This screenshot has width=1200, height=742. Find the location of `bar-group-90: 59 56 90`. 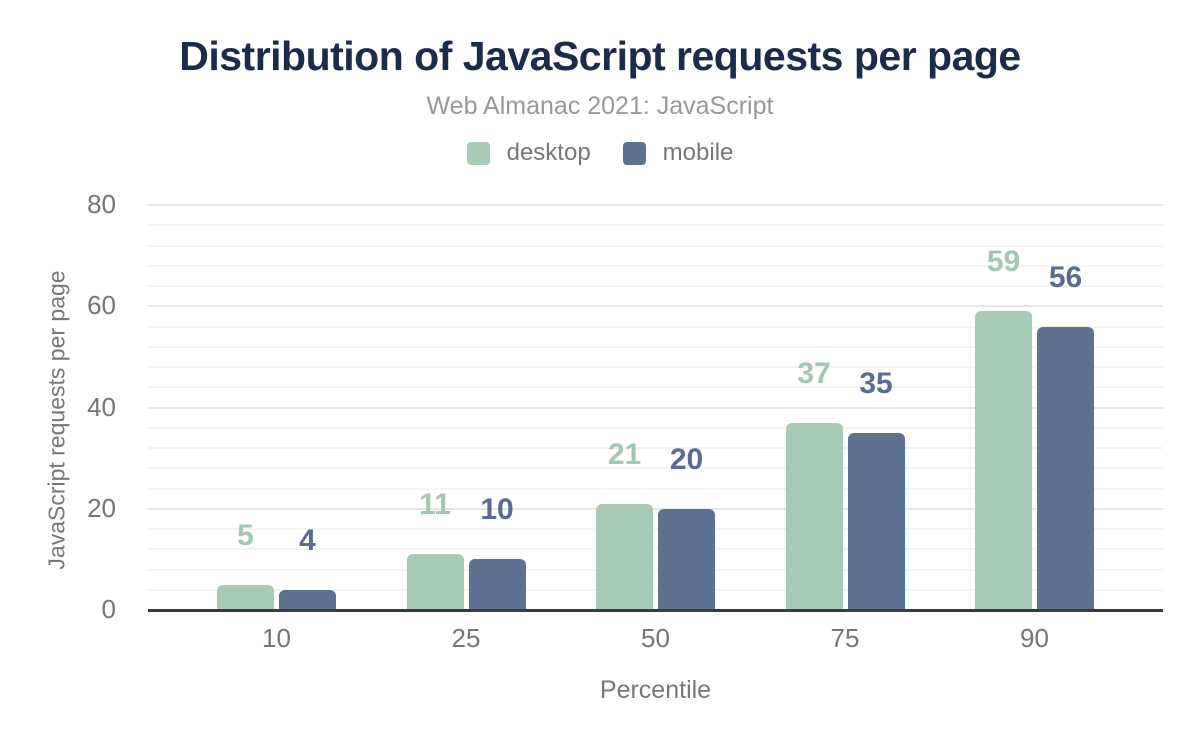

bar-group-90: 59 56 90 is located at coordinates (1034, 429).